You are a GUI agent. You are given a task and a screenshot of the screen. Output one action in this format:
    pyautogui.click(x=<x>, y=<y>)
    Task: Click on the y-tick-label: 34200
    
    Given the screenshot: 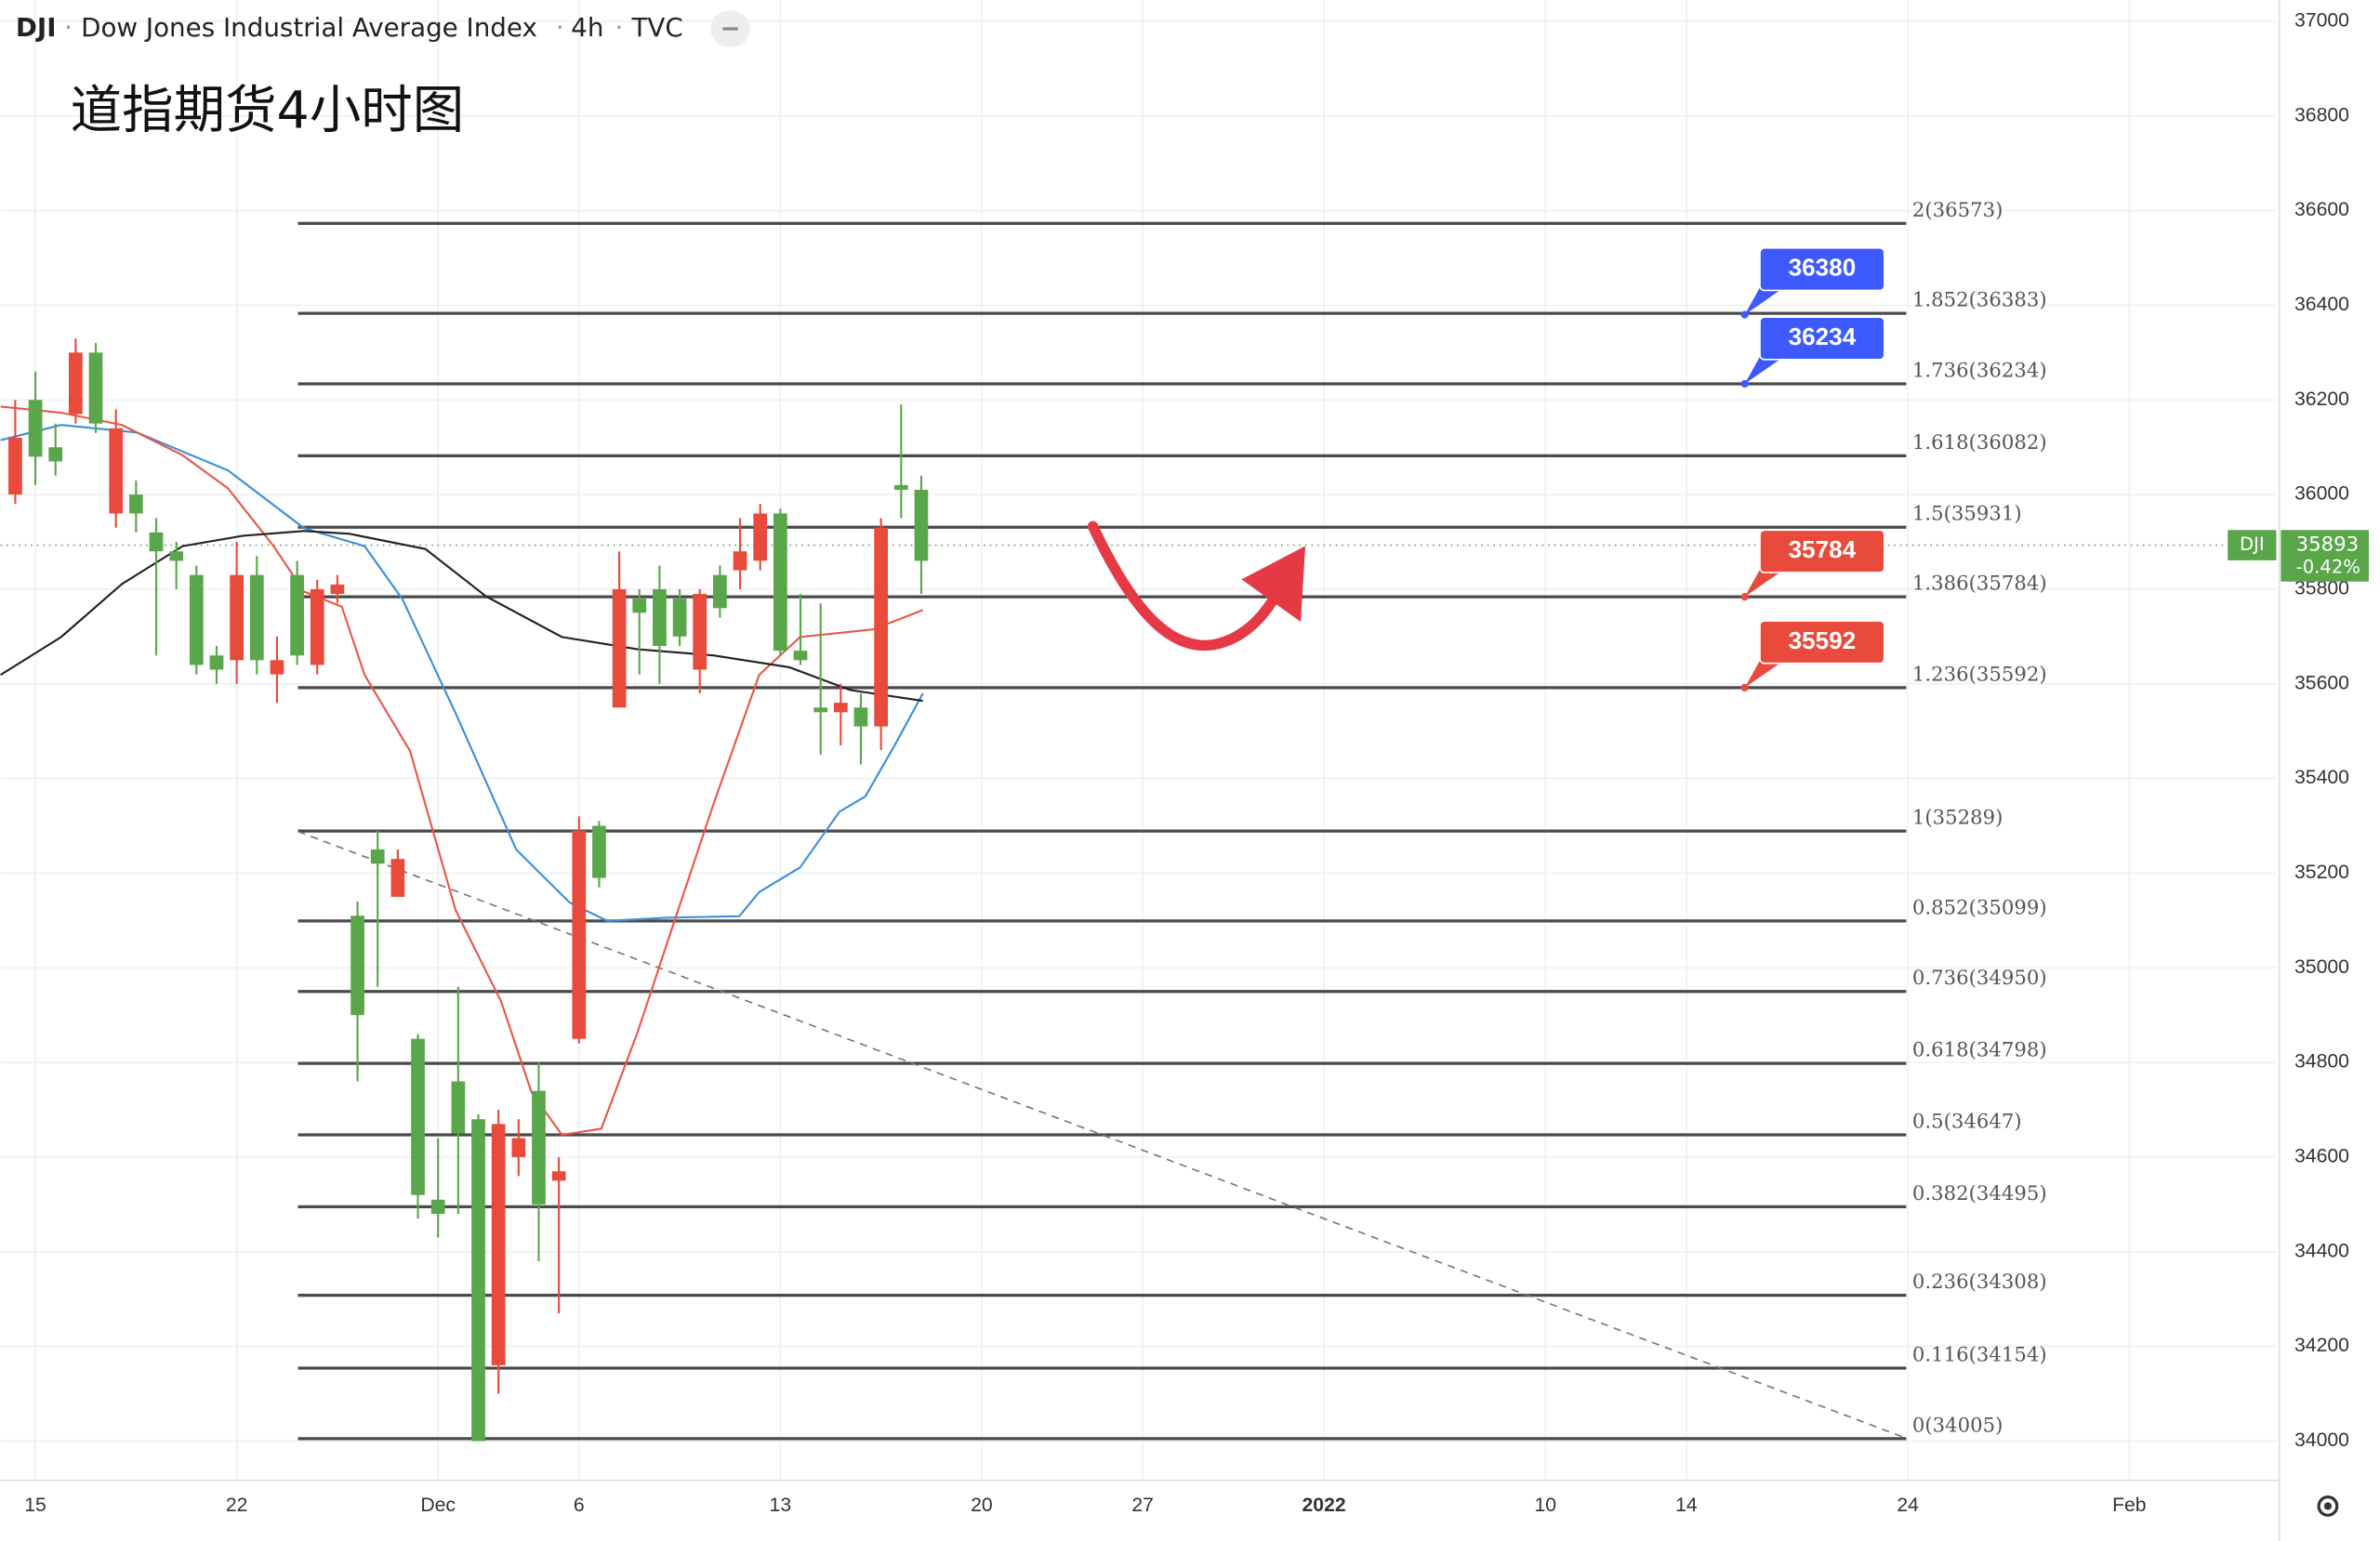 What is the action you would take?
    pyautogui.click(x=2321, y=1345)
    